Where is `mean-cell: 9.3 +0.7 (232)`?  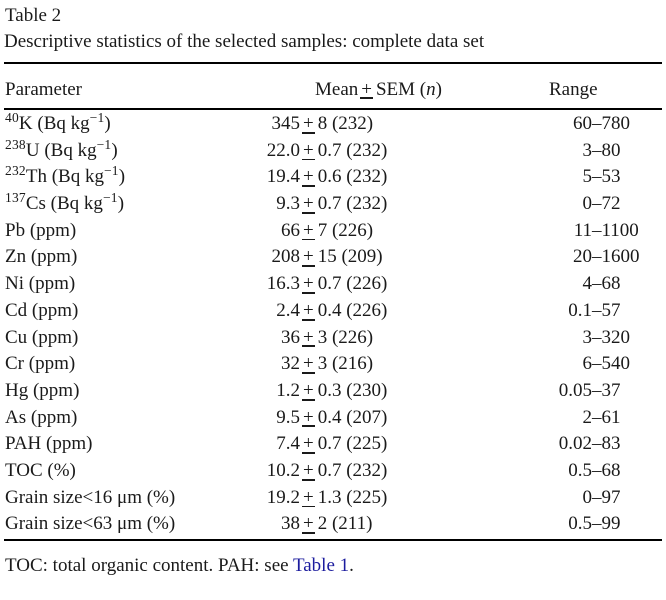 mean-cell: 9.3 +0.7 (232) is located at coordinates (288, 204).